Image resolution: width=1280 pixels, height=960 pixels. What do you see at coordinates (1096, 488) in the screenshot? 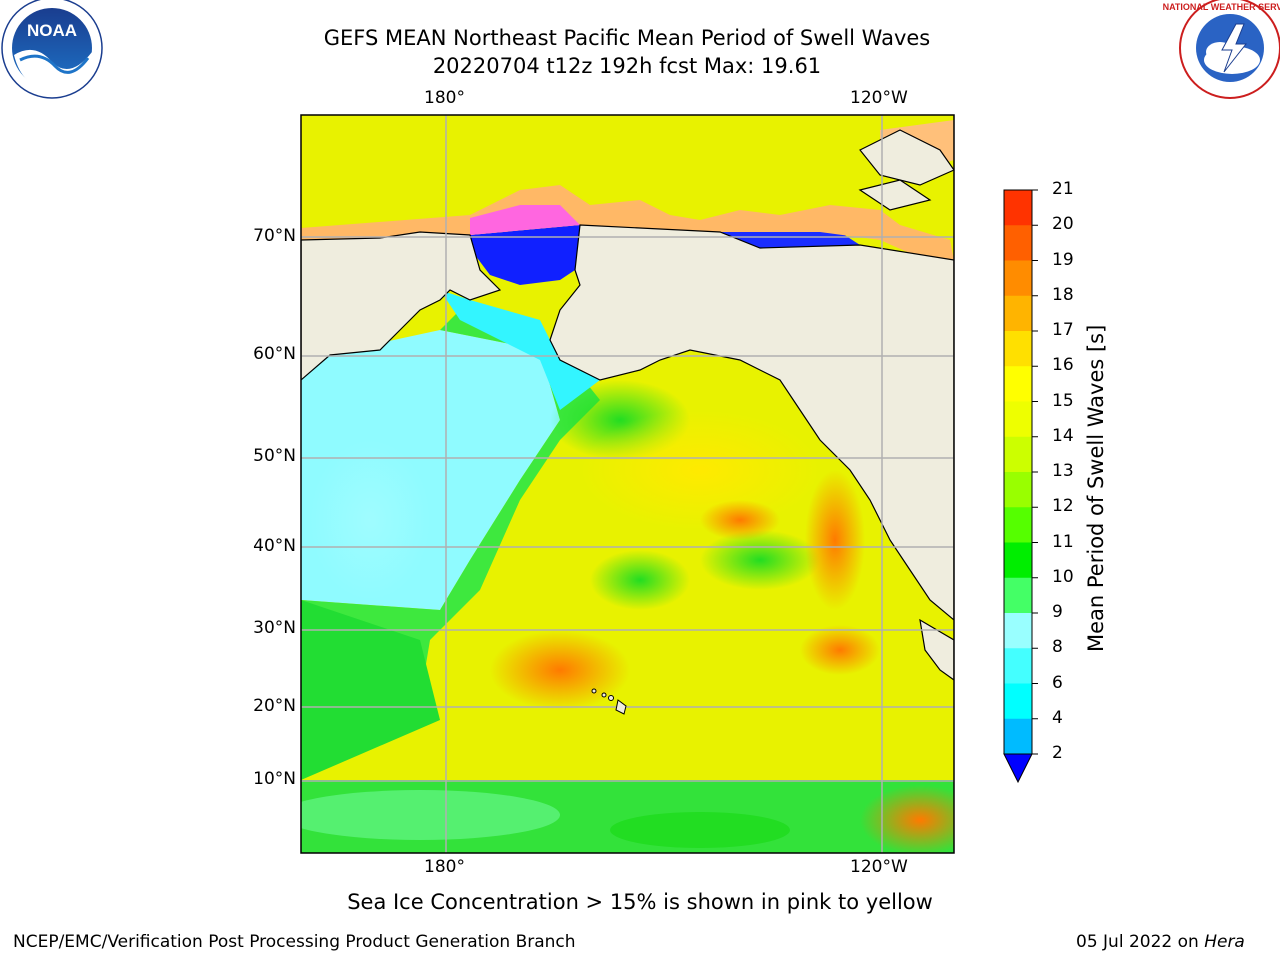
I see `colorbar-label: Mean Period of Swell Waves [s]` at bounding box center [1096, 488].